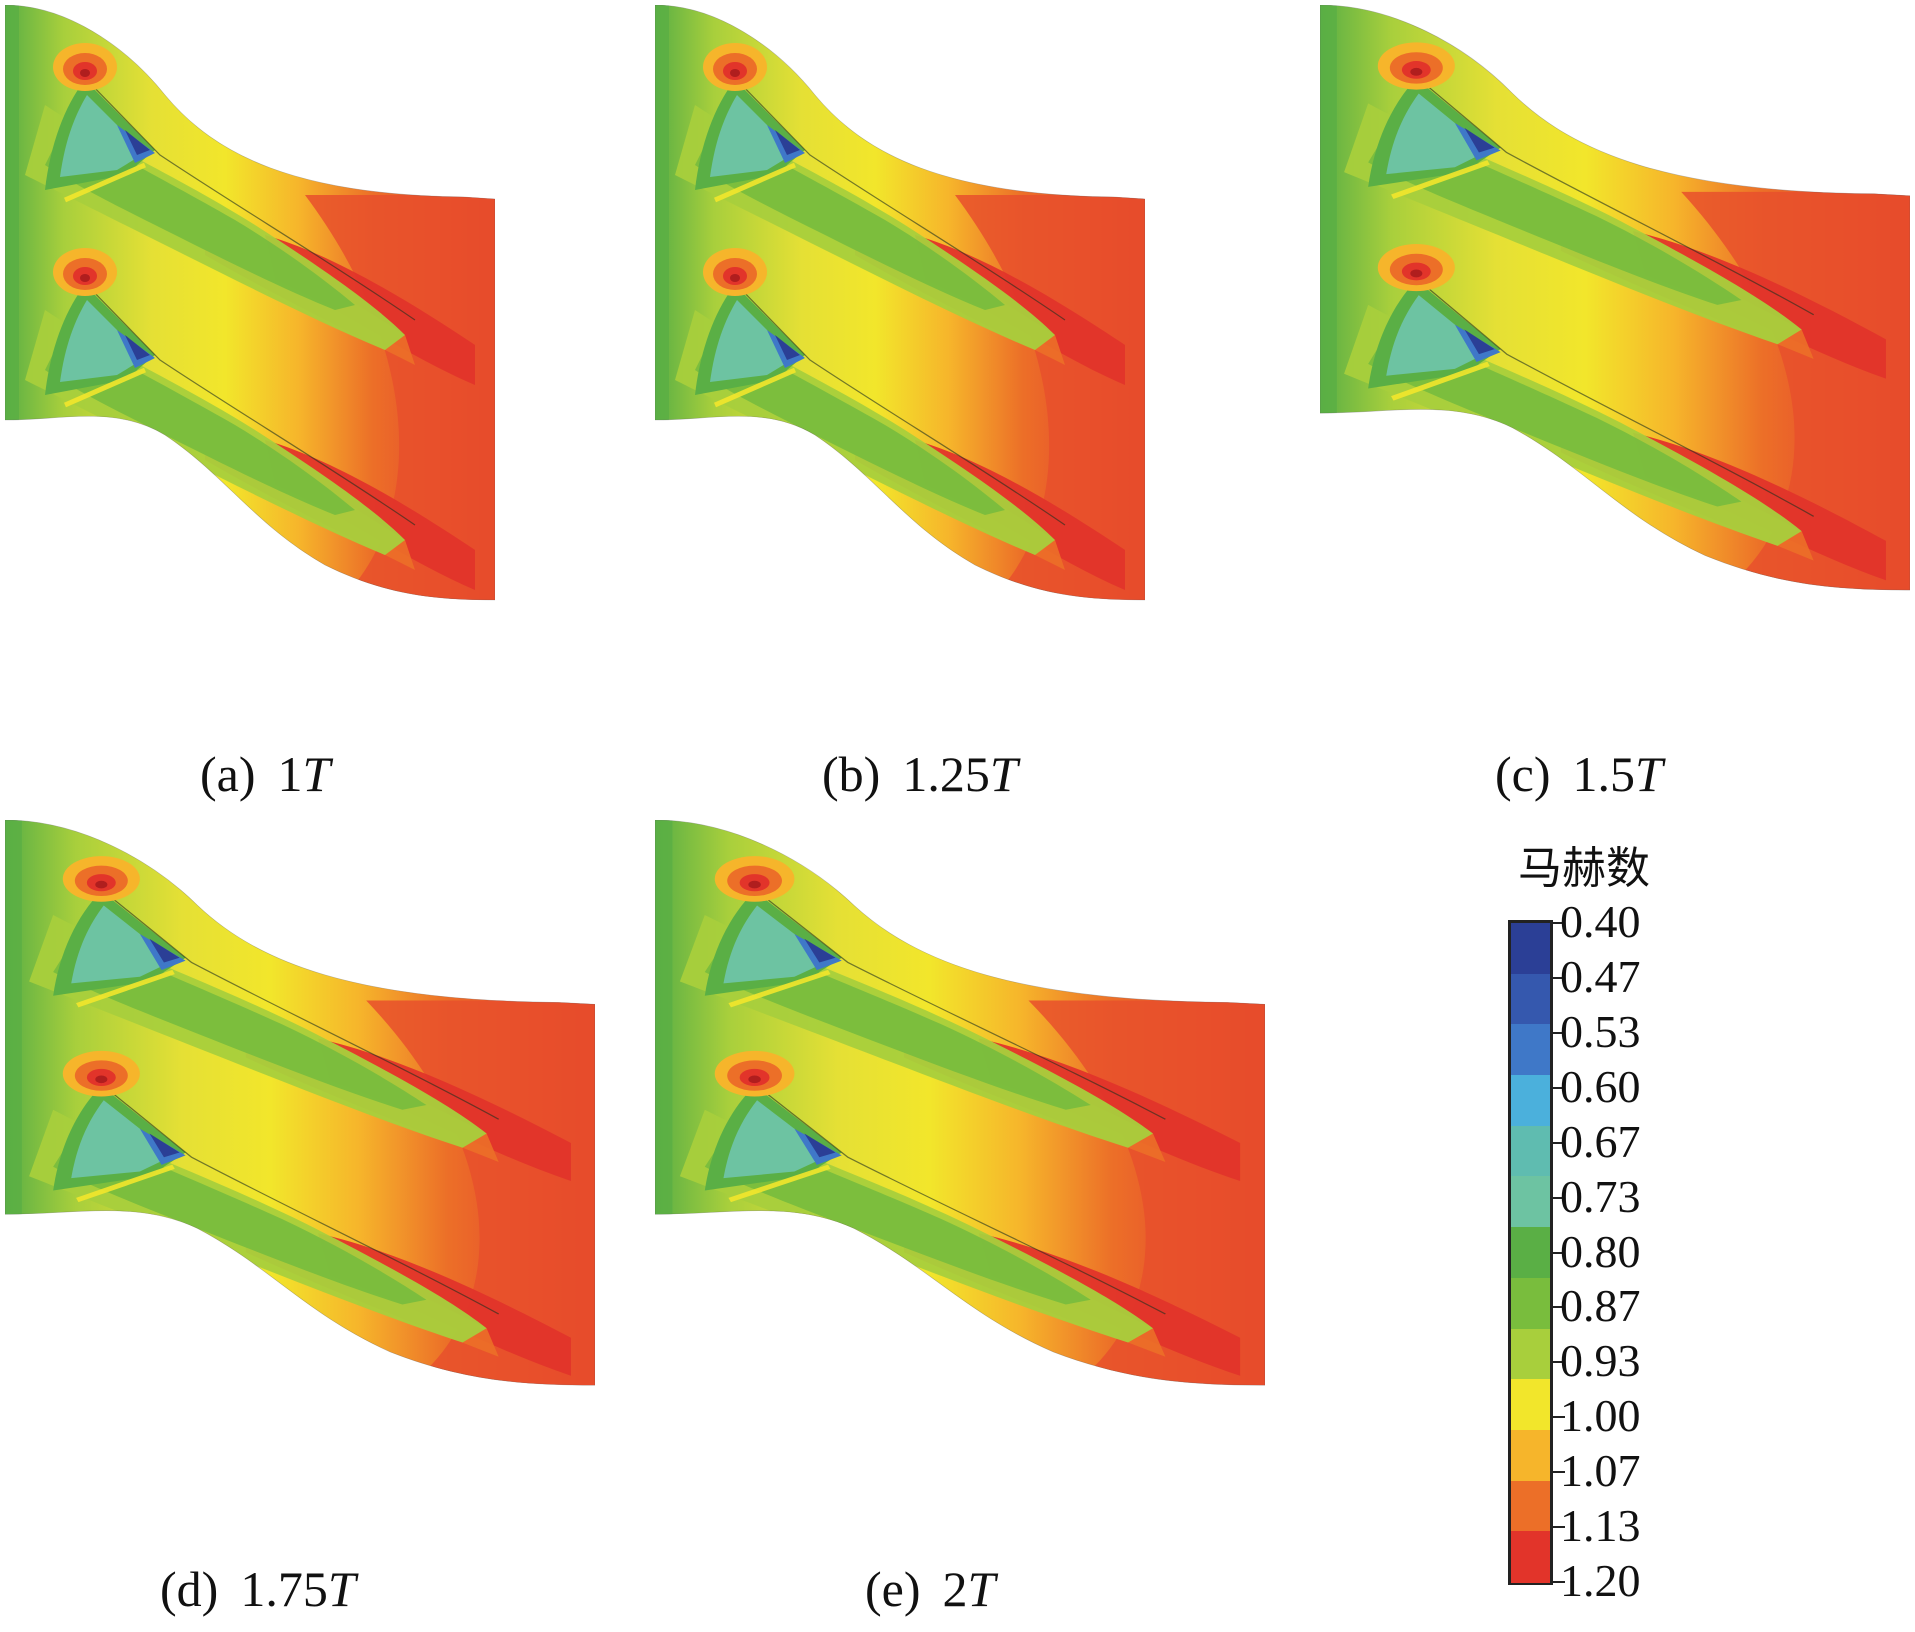  What do you see at coordinates (1600, 1141) in the screenshot?
I see `colorbar-tick-label: 0.67` at bounding box center [1600, 1141].